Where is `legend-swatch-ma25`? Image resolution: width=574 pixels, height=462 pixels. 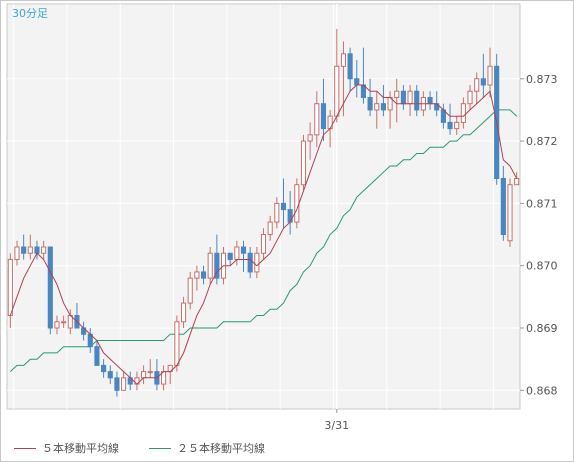 legend-swatch-ma25 is located at coordinates (160, 448).